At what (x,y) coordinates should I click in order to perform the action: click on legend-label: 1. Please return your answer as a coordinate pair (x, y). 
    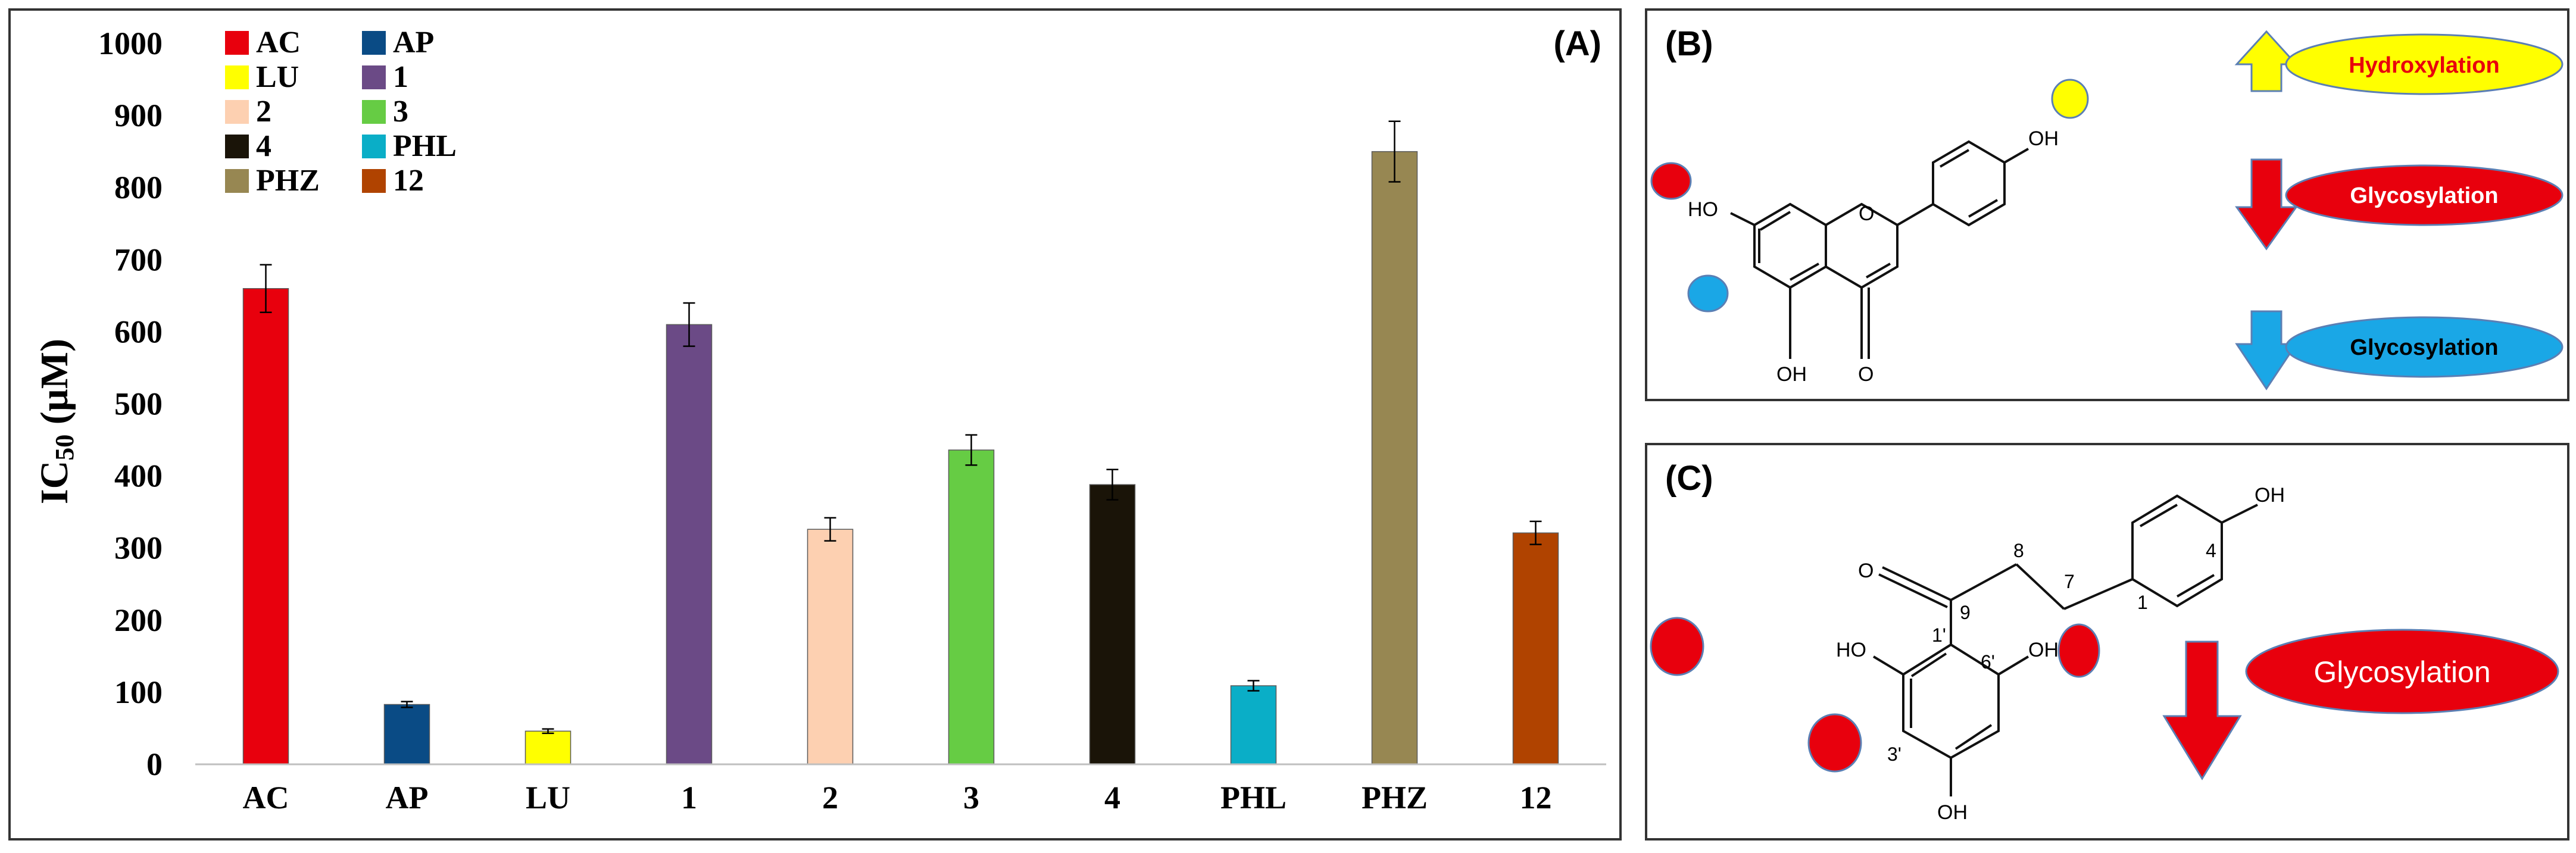
    Looking at the image, I should click on (400, 77).